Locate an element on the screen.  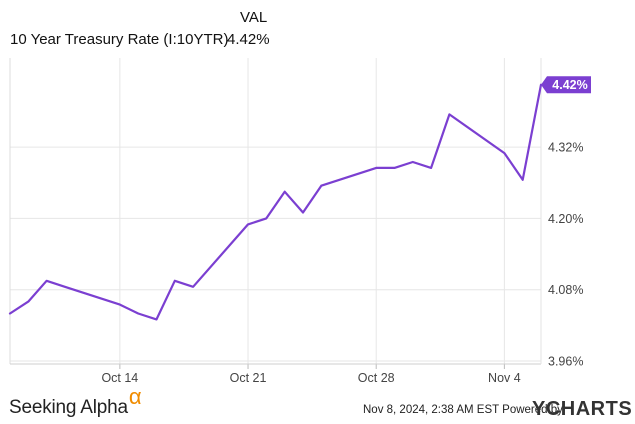
legend-series-name: 10 Year Treasury Rate (I:10YTR) is located at coordinates (119, 39).